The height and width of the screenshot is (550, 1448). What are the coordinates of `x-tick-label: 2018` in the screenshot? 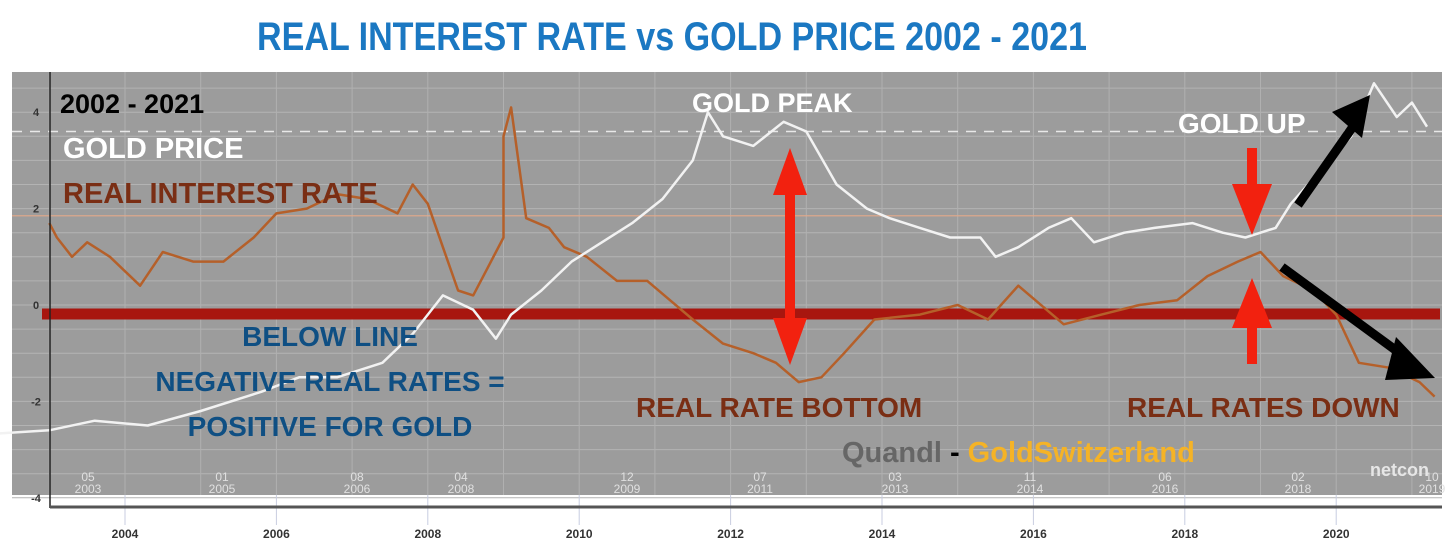 It's located at (1184, 534).